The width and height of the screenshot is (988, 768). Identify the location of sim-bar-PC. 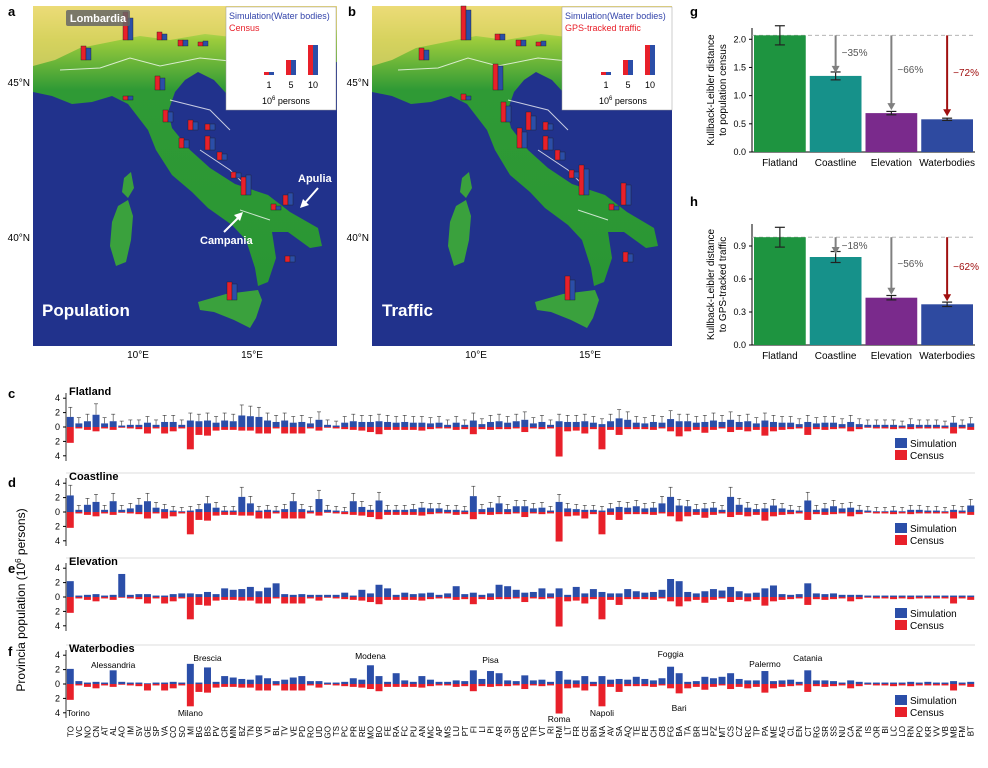
(345, 424).